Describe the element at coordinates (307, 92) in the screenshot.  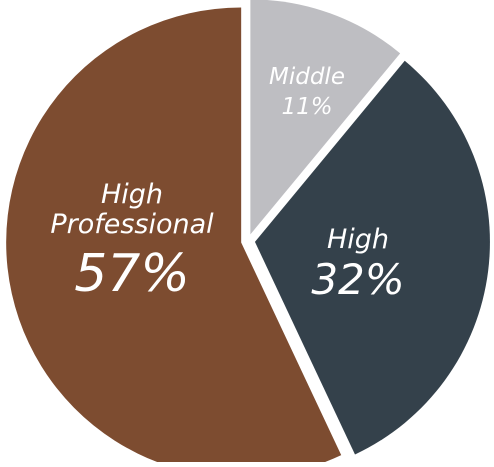
I see `slice-label-middle: Middle 11%` at that location.